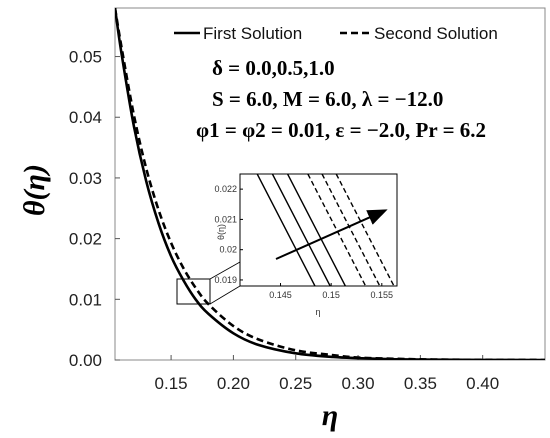 This screenshot has height=438, width=550. Describe the element at coordinates (330, 415) in the screenshot. I see `x-axis-label: η` at that location.